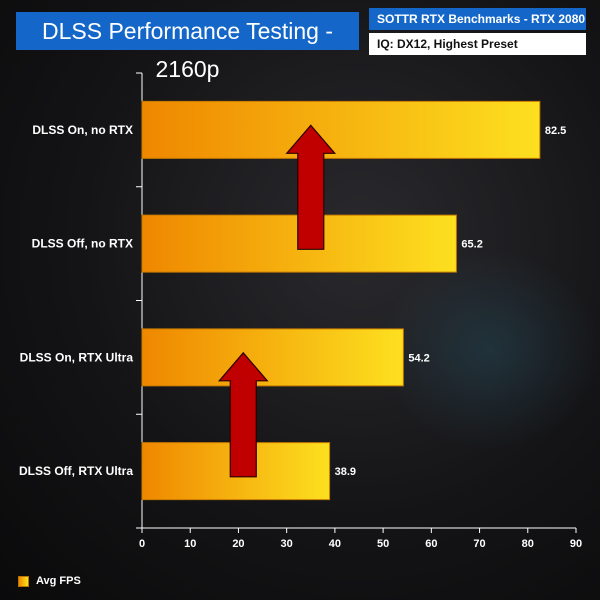  Describe the element at coordinates (187, 47) in the screenshot. I see `chart-title: DLSS Performance Testing - 2160p` at that location.